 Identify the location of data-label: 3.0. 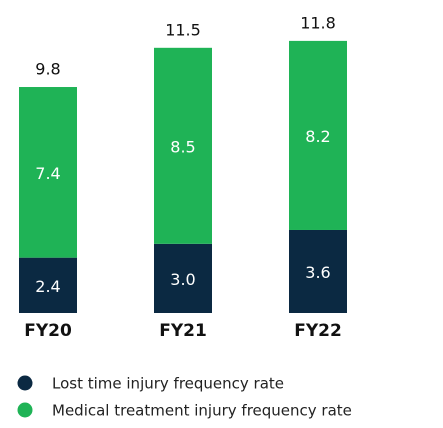
(182, 279).